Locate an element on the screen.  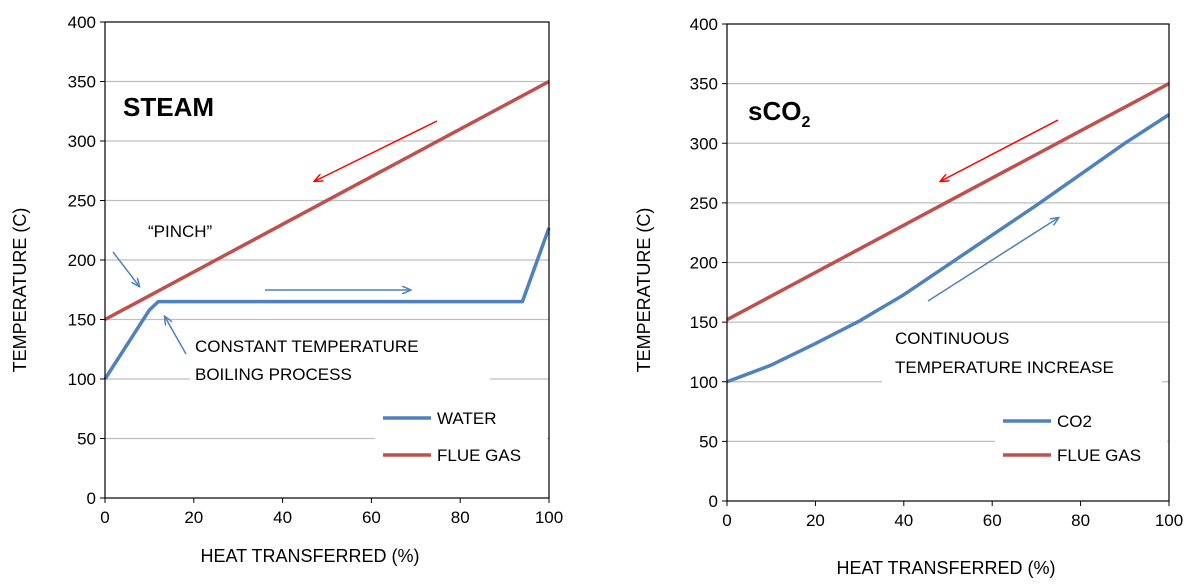
steam-y-axis-label: TEMPERATURE (C) is located at coordinates (20, 290).